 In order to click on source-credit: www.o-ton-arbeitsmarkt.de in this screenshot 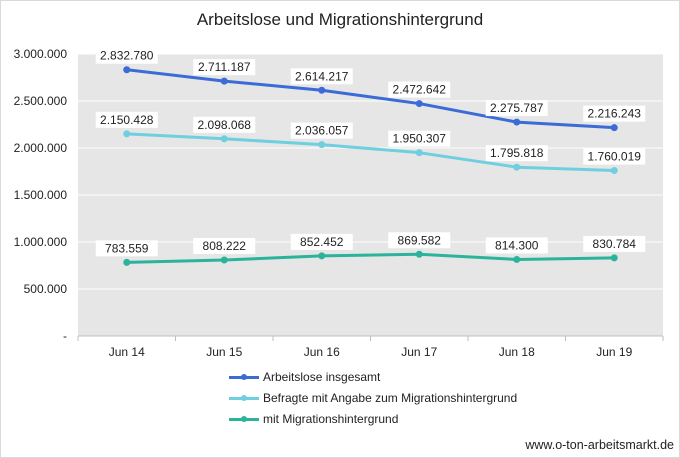, I will do `click(599, 445)`.